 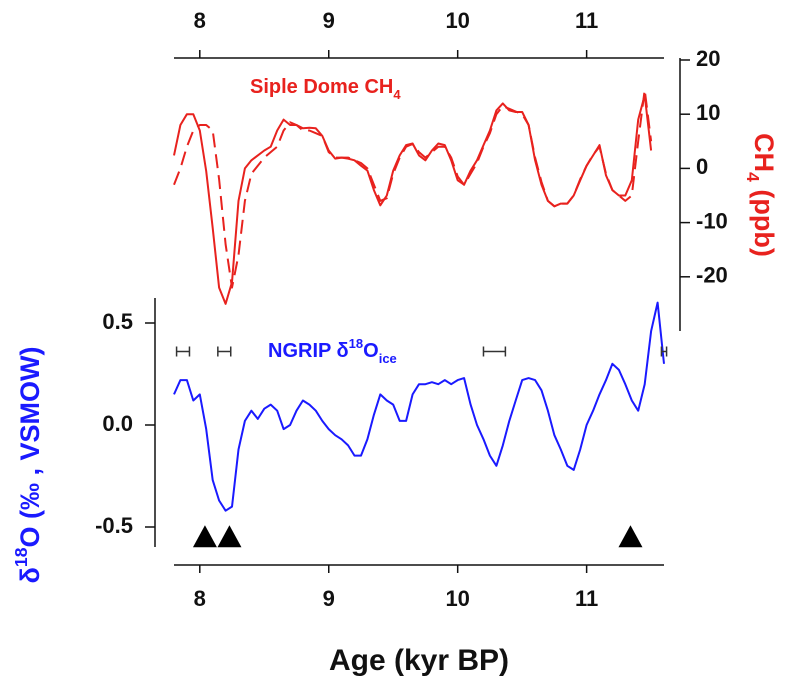 I want to click on y-tick-label: 0.0, so click(x=117, y=423).